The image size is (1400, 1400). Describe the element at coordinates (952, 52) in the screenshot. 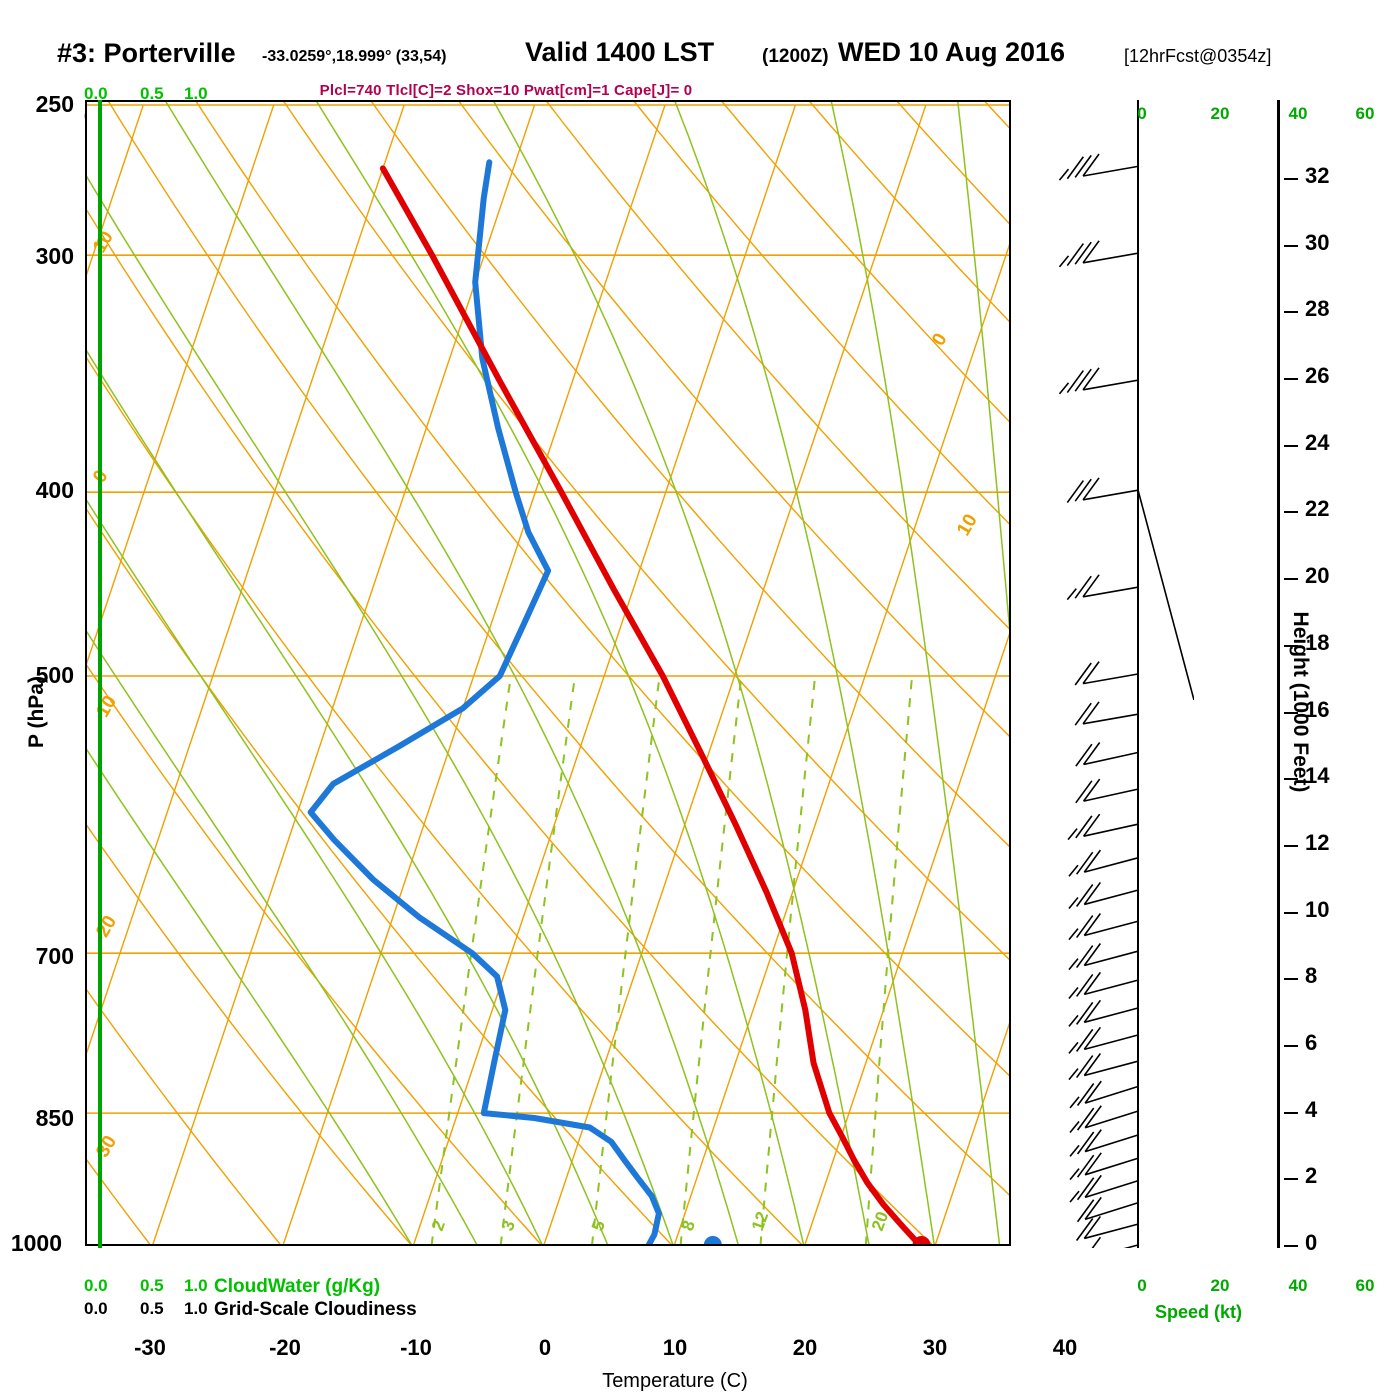

I see `valid-date: WED 10 Aug 2016` at that location.